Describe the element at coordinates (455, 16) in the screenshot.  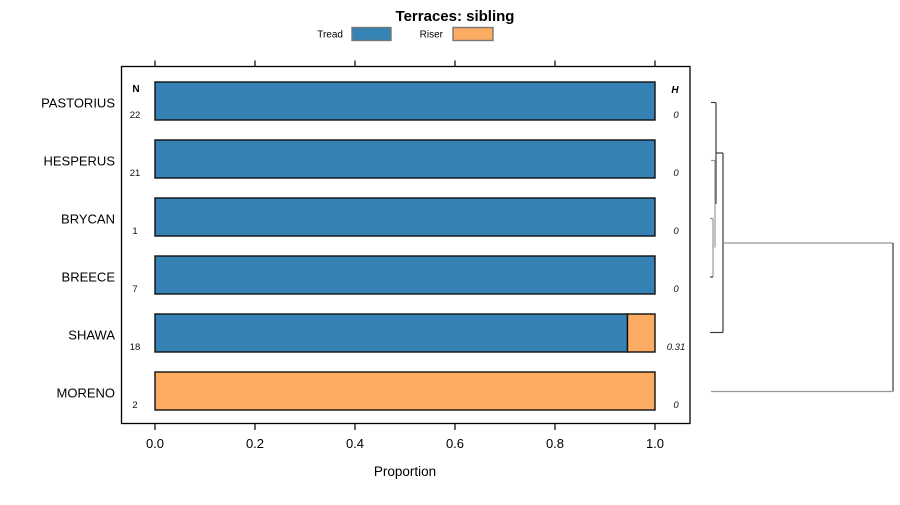
I see `chart-title: Terraces: sibling` at that location.